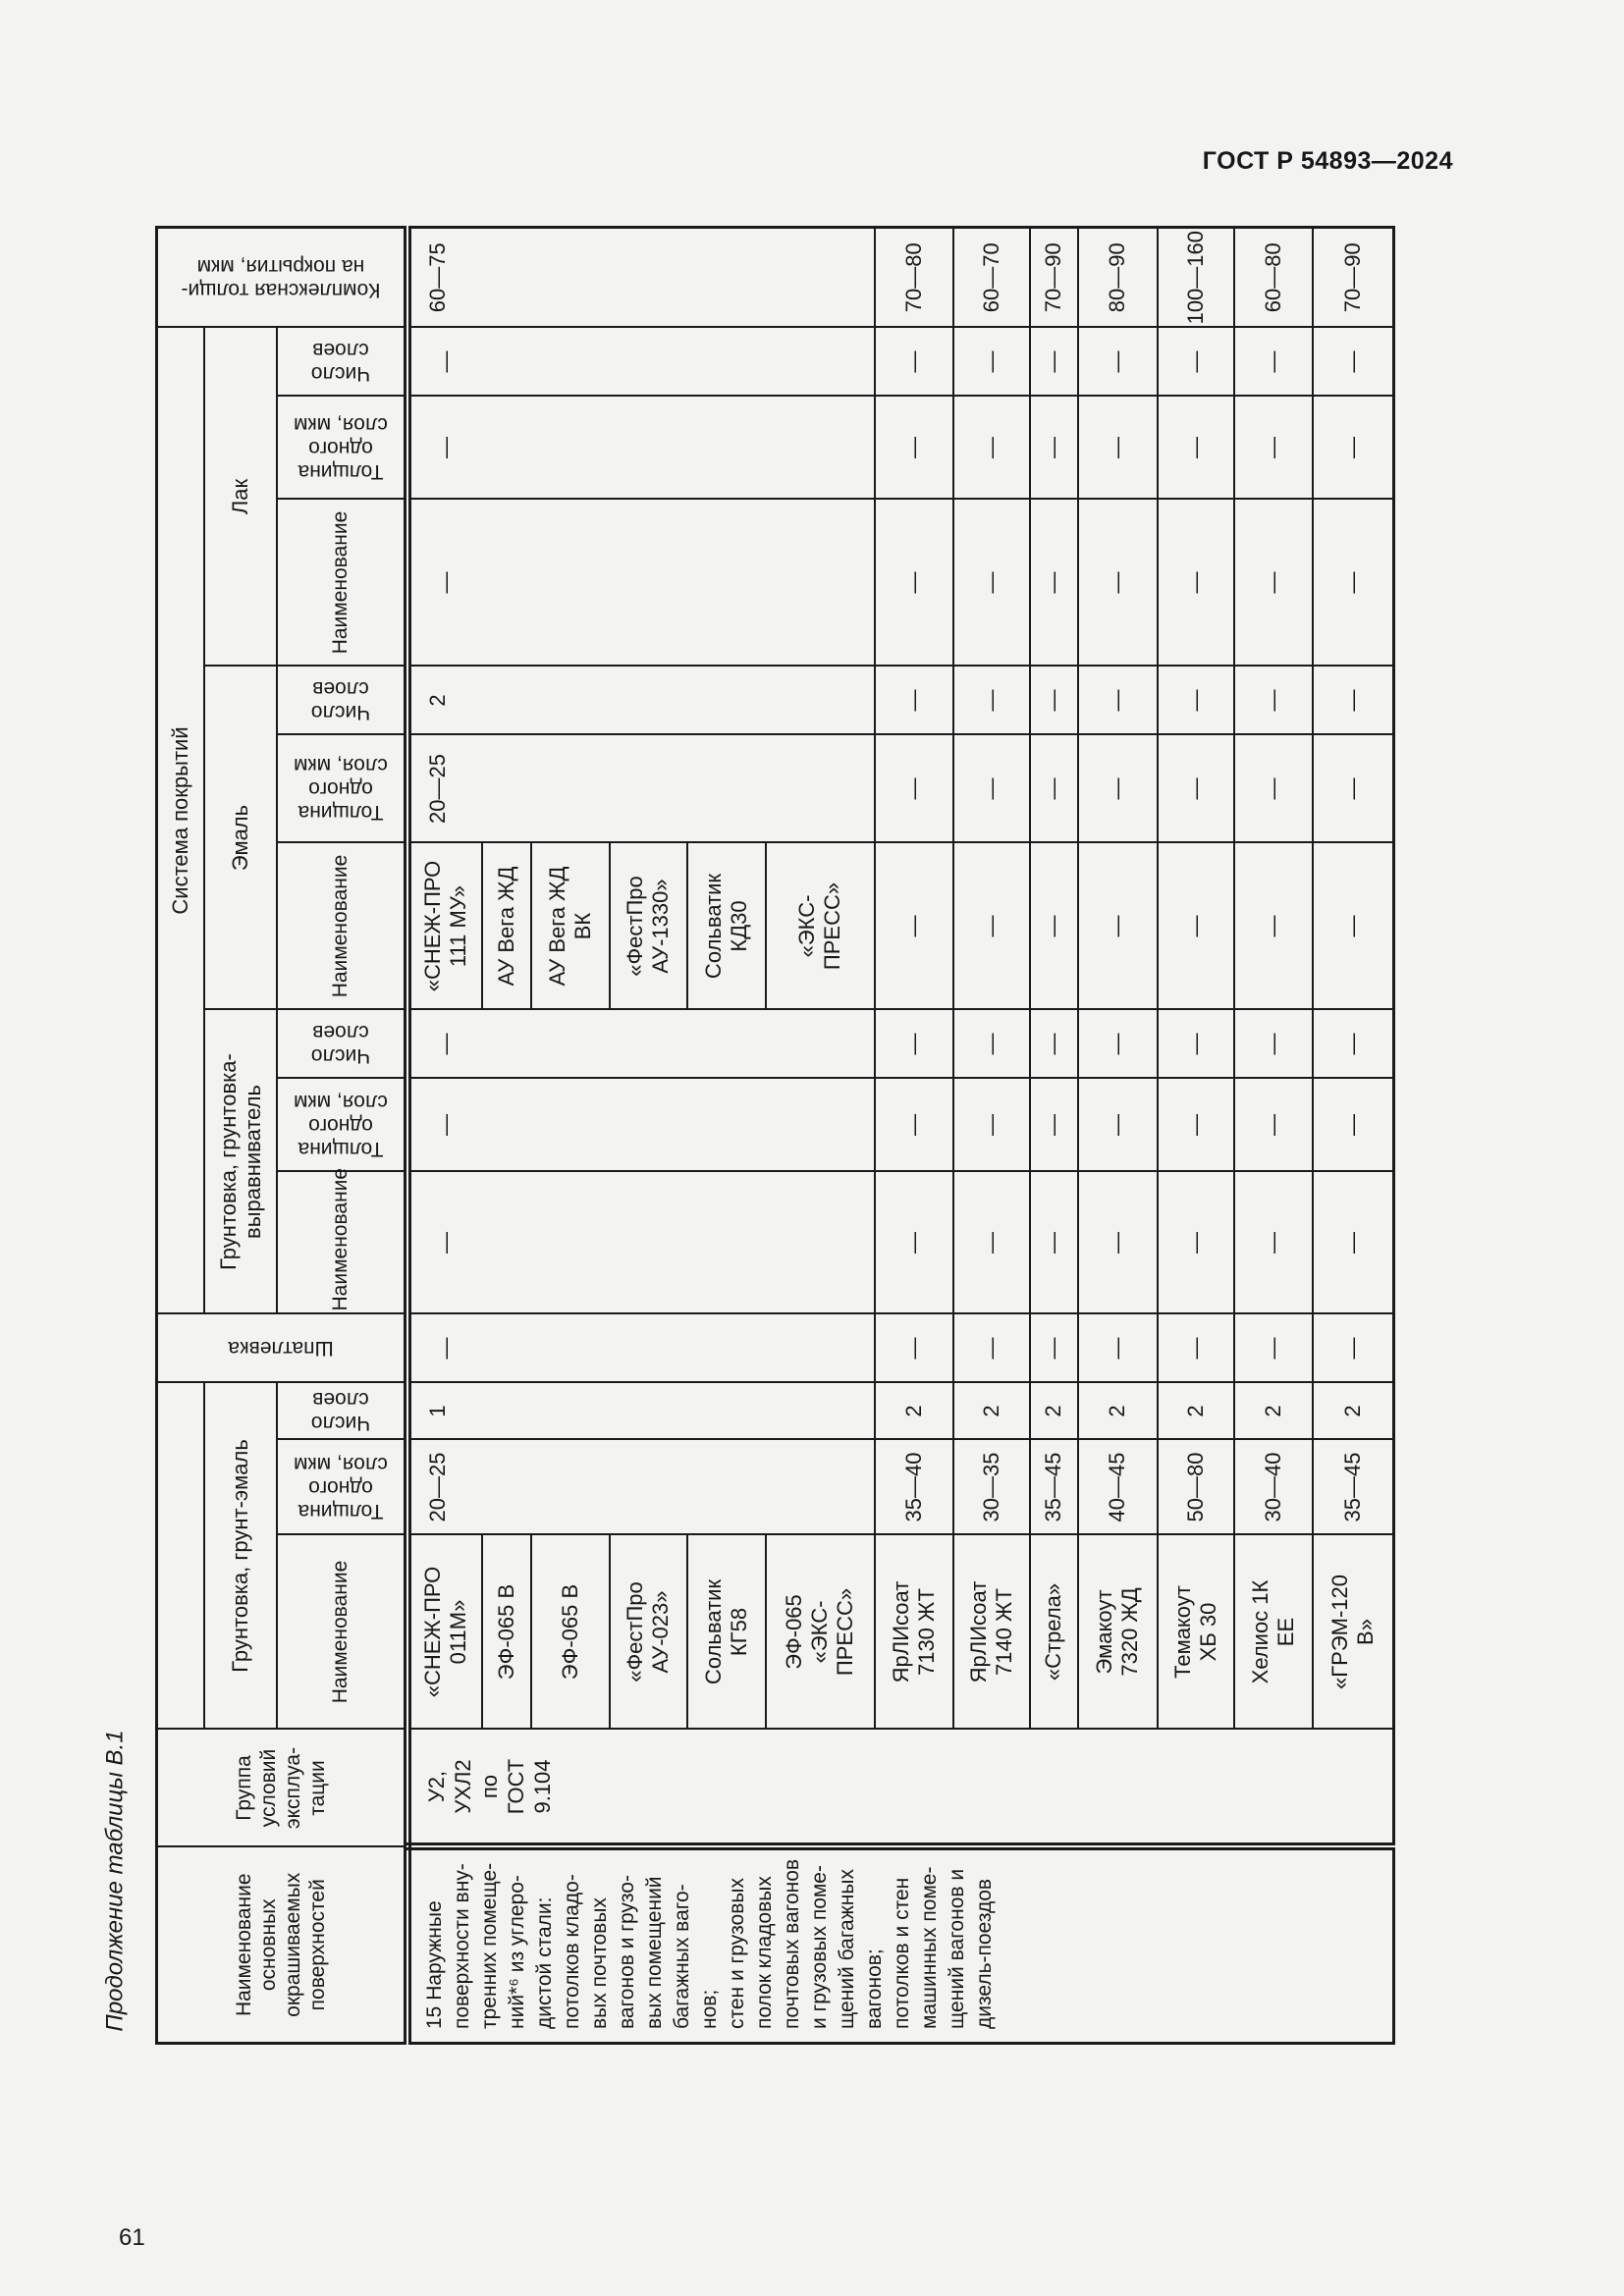 This screenshot has width=1624, height=2296. I want to click on cell-varnish-name-r1-6: —, so click(640, 583).